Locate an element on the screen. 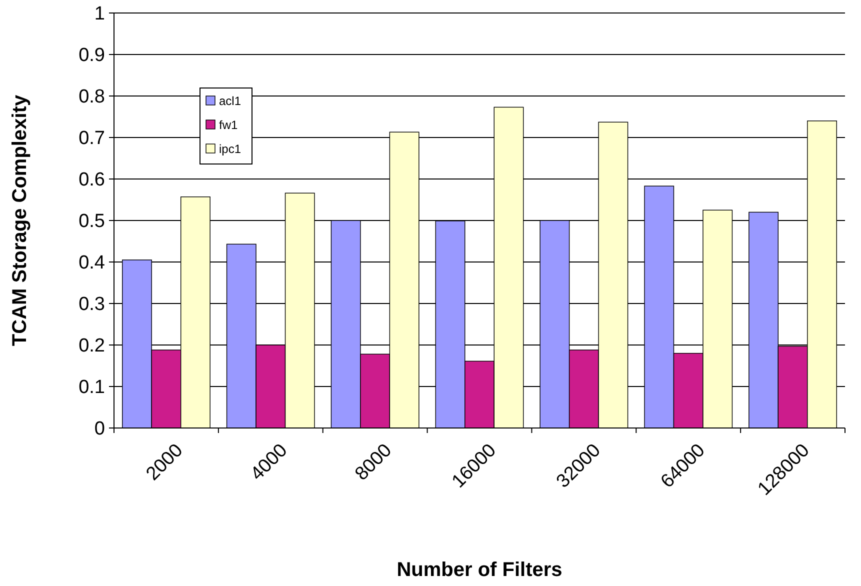  x-axis-title: Number of Filters is located at coordinates (479, 570).